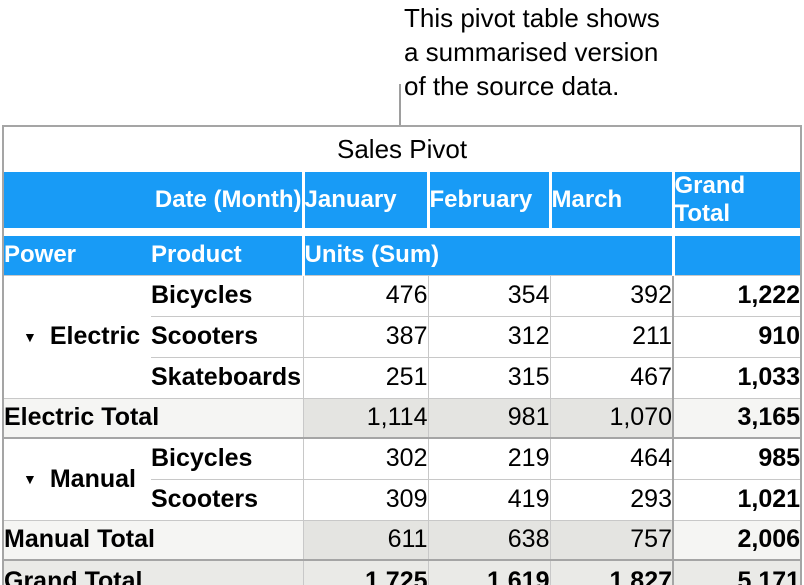 This screenshot has width=804, height=585. I want to click on data-cell: 387, so click(365, 336).